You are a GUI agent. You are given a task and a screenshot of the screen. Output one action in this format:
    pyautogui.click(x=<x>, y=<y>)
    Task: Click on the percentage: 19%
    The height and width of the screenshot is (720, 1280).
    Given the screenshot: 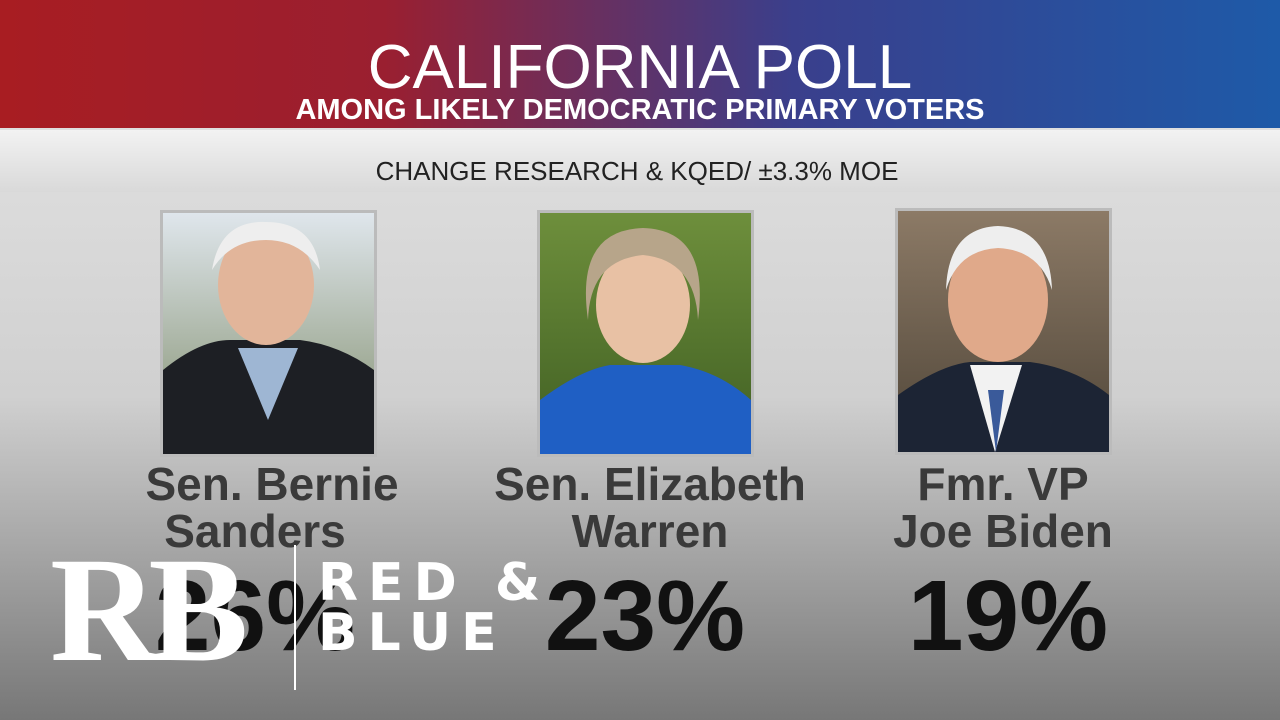 What is the action you would take?
    pyautogui.click(x=1008, y=616)
    